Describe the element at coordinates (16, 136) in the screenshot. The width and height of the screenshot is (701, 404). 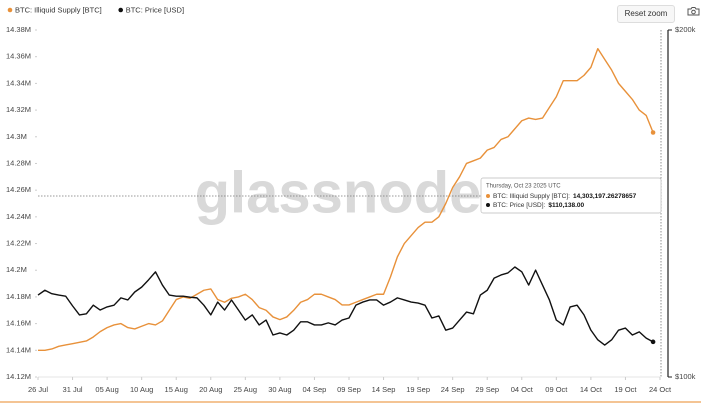
I see `y-tick-label: 14.3M` at that location.